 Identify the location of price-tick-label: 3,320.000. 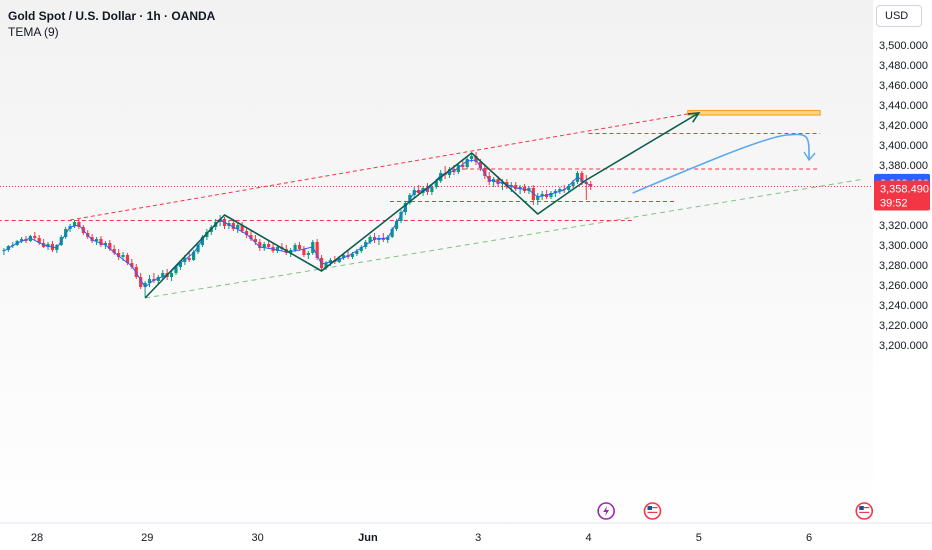
(903, 226).